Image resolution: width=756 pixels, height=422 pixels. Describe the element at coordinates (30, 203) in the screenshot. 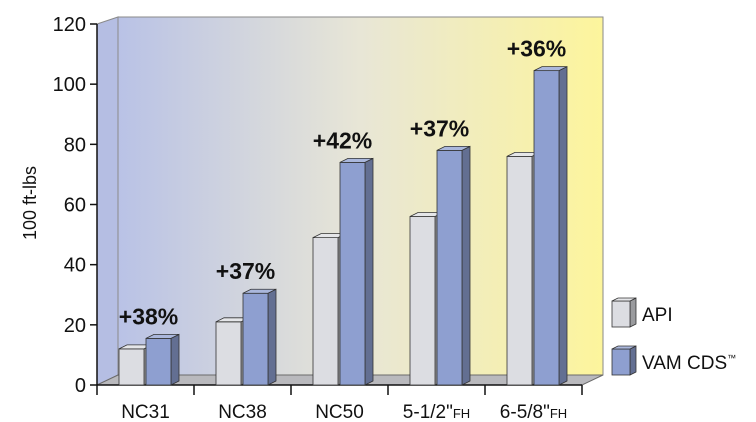

I see `y-axis-title: 100 ft-lbs` at that location.